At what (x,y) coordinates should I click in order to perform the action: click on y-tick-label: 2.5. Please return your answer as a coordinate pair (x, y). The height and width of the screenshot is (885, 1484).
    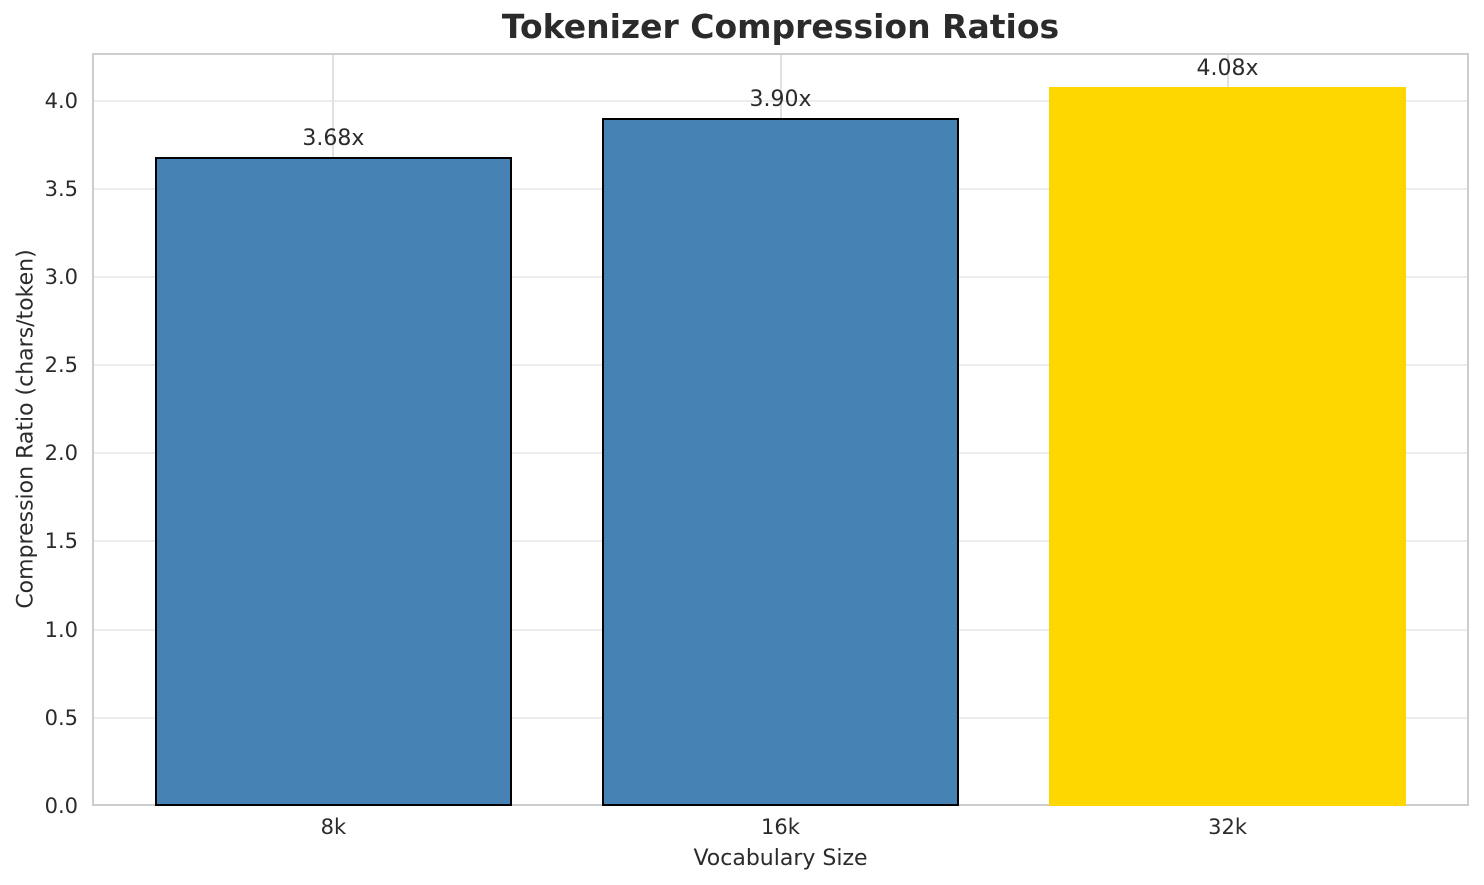
    Looking at the image, I should click on (61, 365).